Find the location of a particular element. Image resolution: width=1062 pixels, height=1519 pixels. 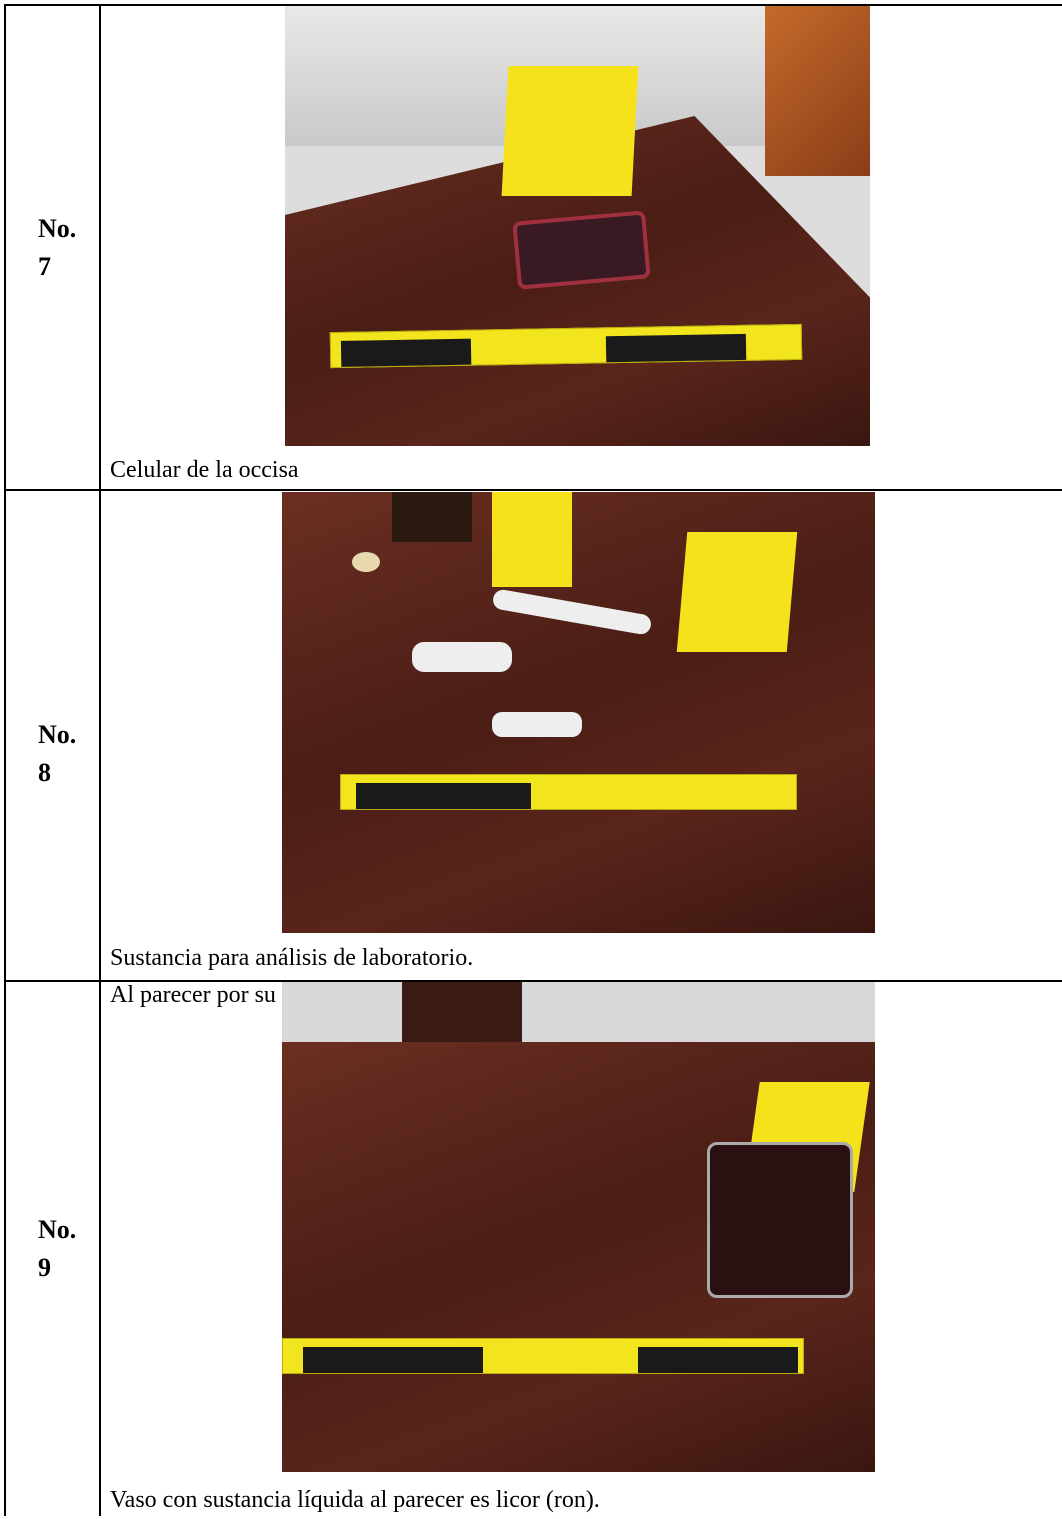

caption: Sustancia para análisis de laboratorio. is located at coordinates (292, 958).